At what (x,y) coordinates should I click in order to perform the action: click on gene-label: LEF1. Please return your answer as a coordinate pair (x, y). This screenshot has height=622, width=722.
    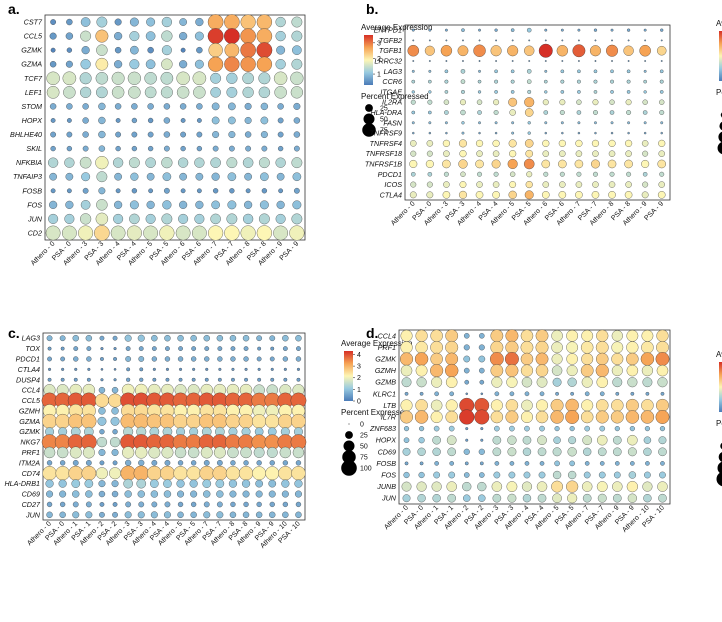
    Looking at the image, I should click on (33, 92).